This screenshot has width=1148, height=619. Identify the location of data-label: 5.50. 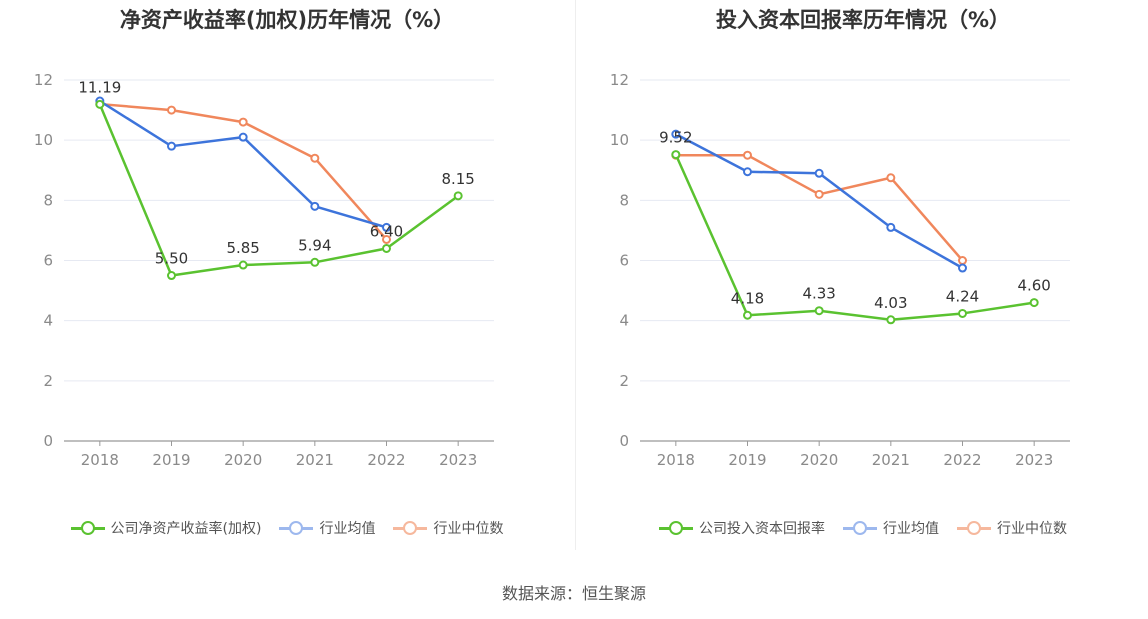
(171, 259).